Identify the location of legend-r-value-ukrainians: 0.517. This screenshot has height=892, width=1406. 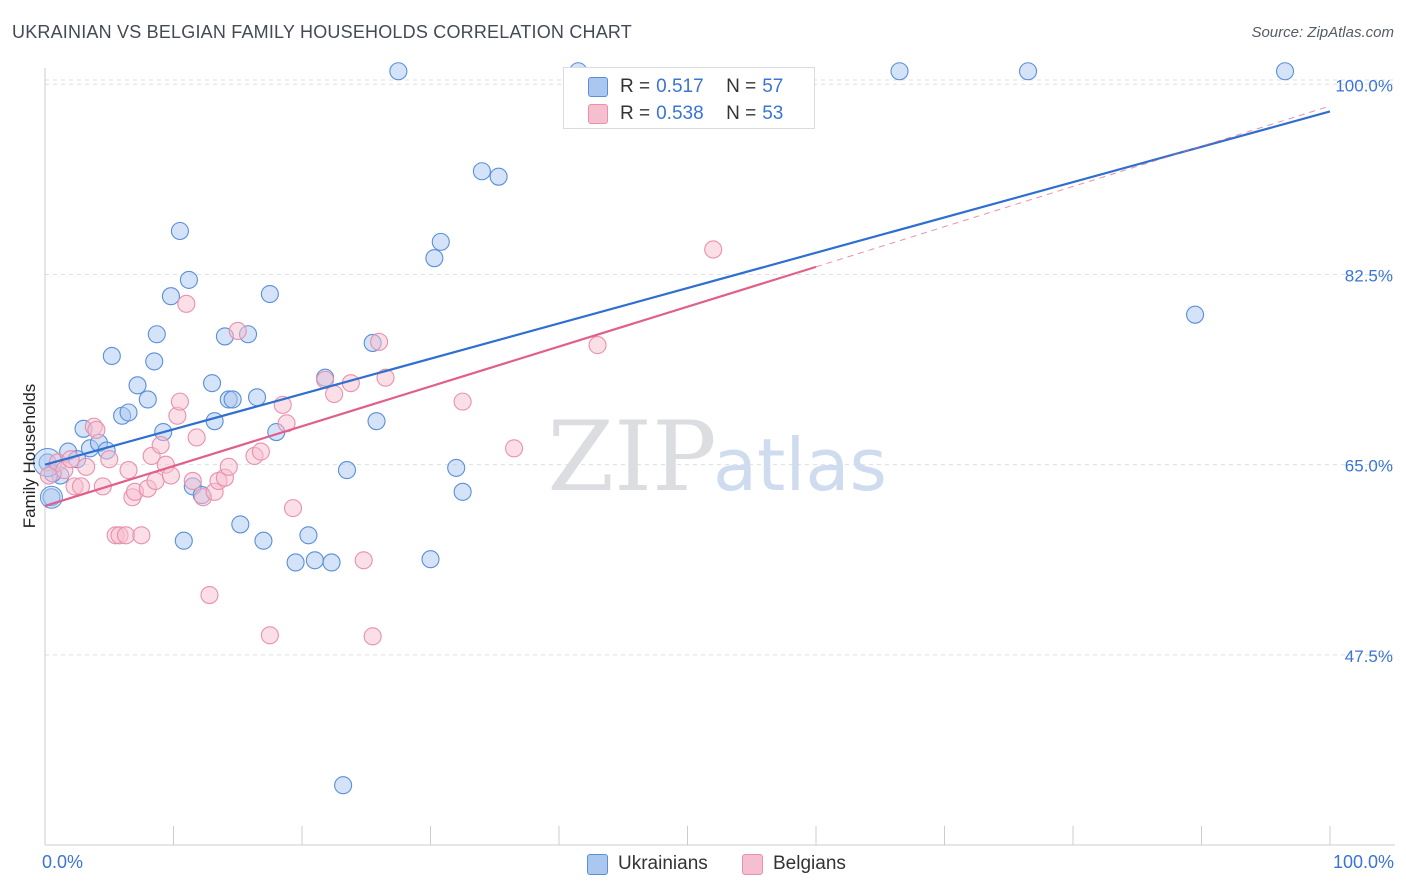
(680, 86).